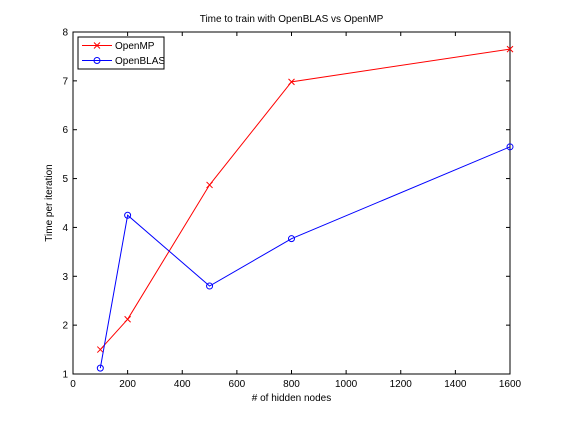 The image size is (561, 425). What do you see at coordinates (292, 19) in the screenshot?
I see `chart-title: Time to train with OpenBLAS vs OpenMP` at bounding box center [292, 19].